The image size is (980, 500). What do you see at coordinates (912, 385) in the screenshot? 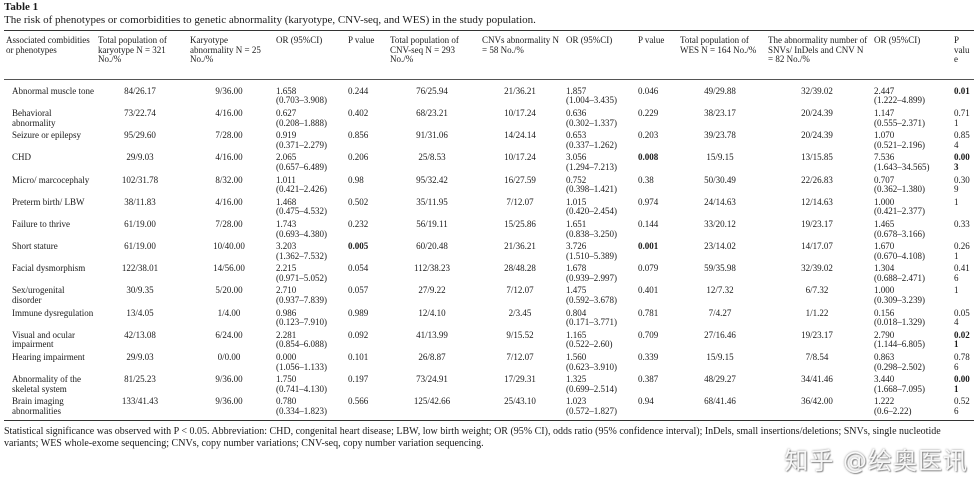
I see `table-cell: 3.440 (1.668–7.095)` at bounding box center [912, 385].